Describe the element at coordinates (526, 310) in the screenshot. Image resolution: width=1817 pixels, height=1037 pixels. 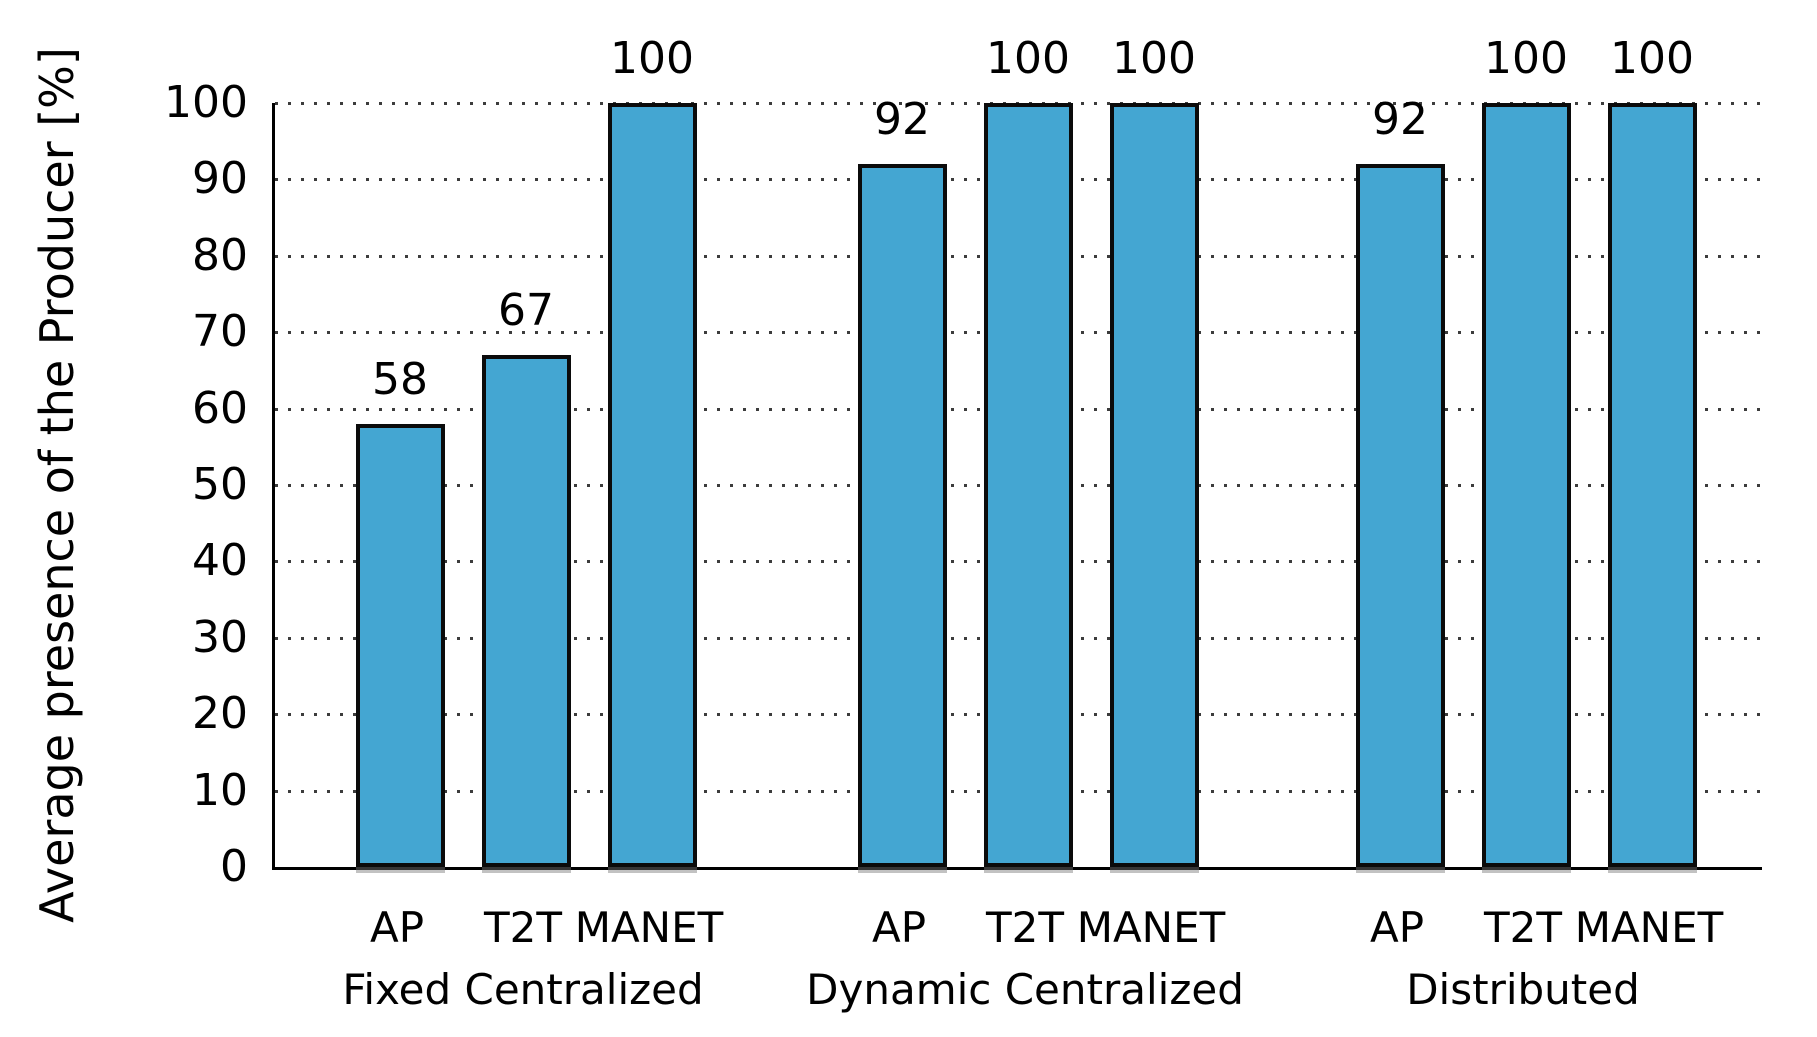
I see `bar-value-label: 67` at that location.